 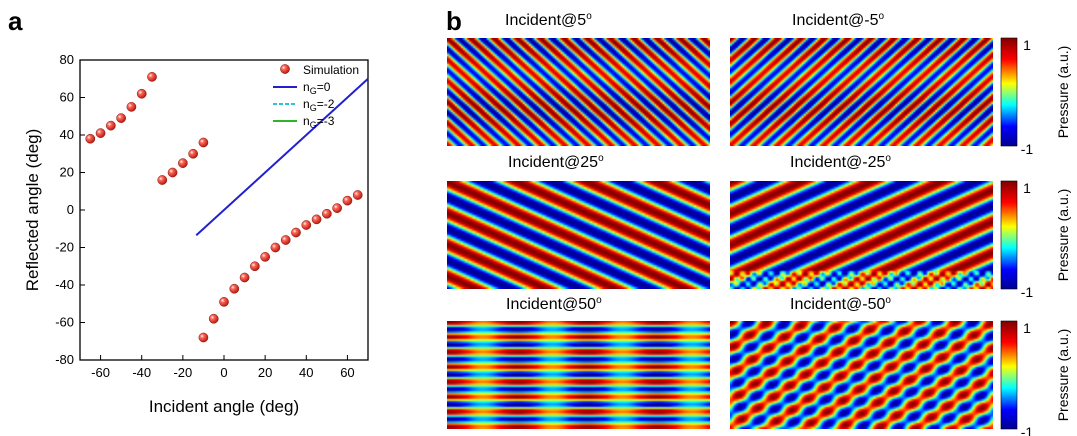 What do you see at coordinates (840, 162) in the screenshot?
I see `field-title: Incident@-25o` at bounding box center [840, 162].